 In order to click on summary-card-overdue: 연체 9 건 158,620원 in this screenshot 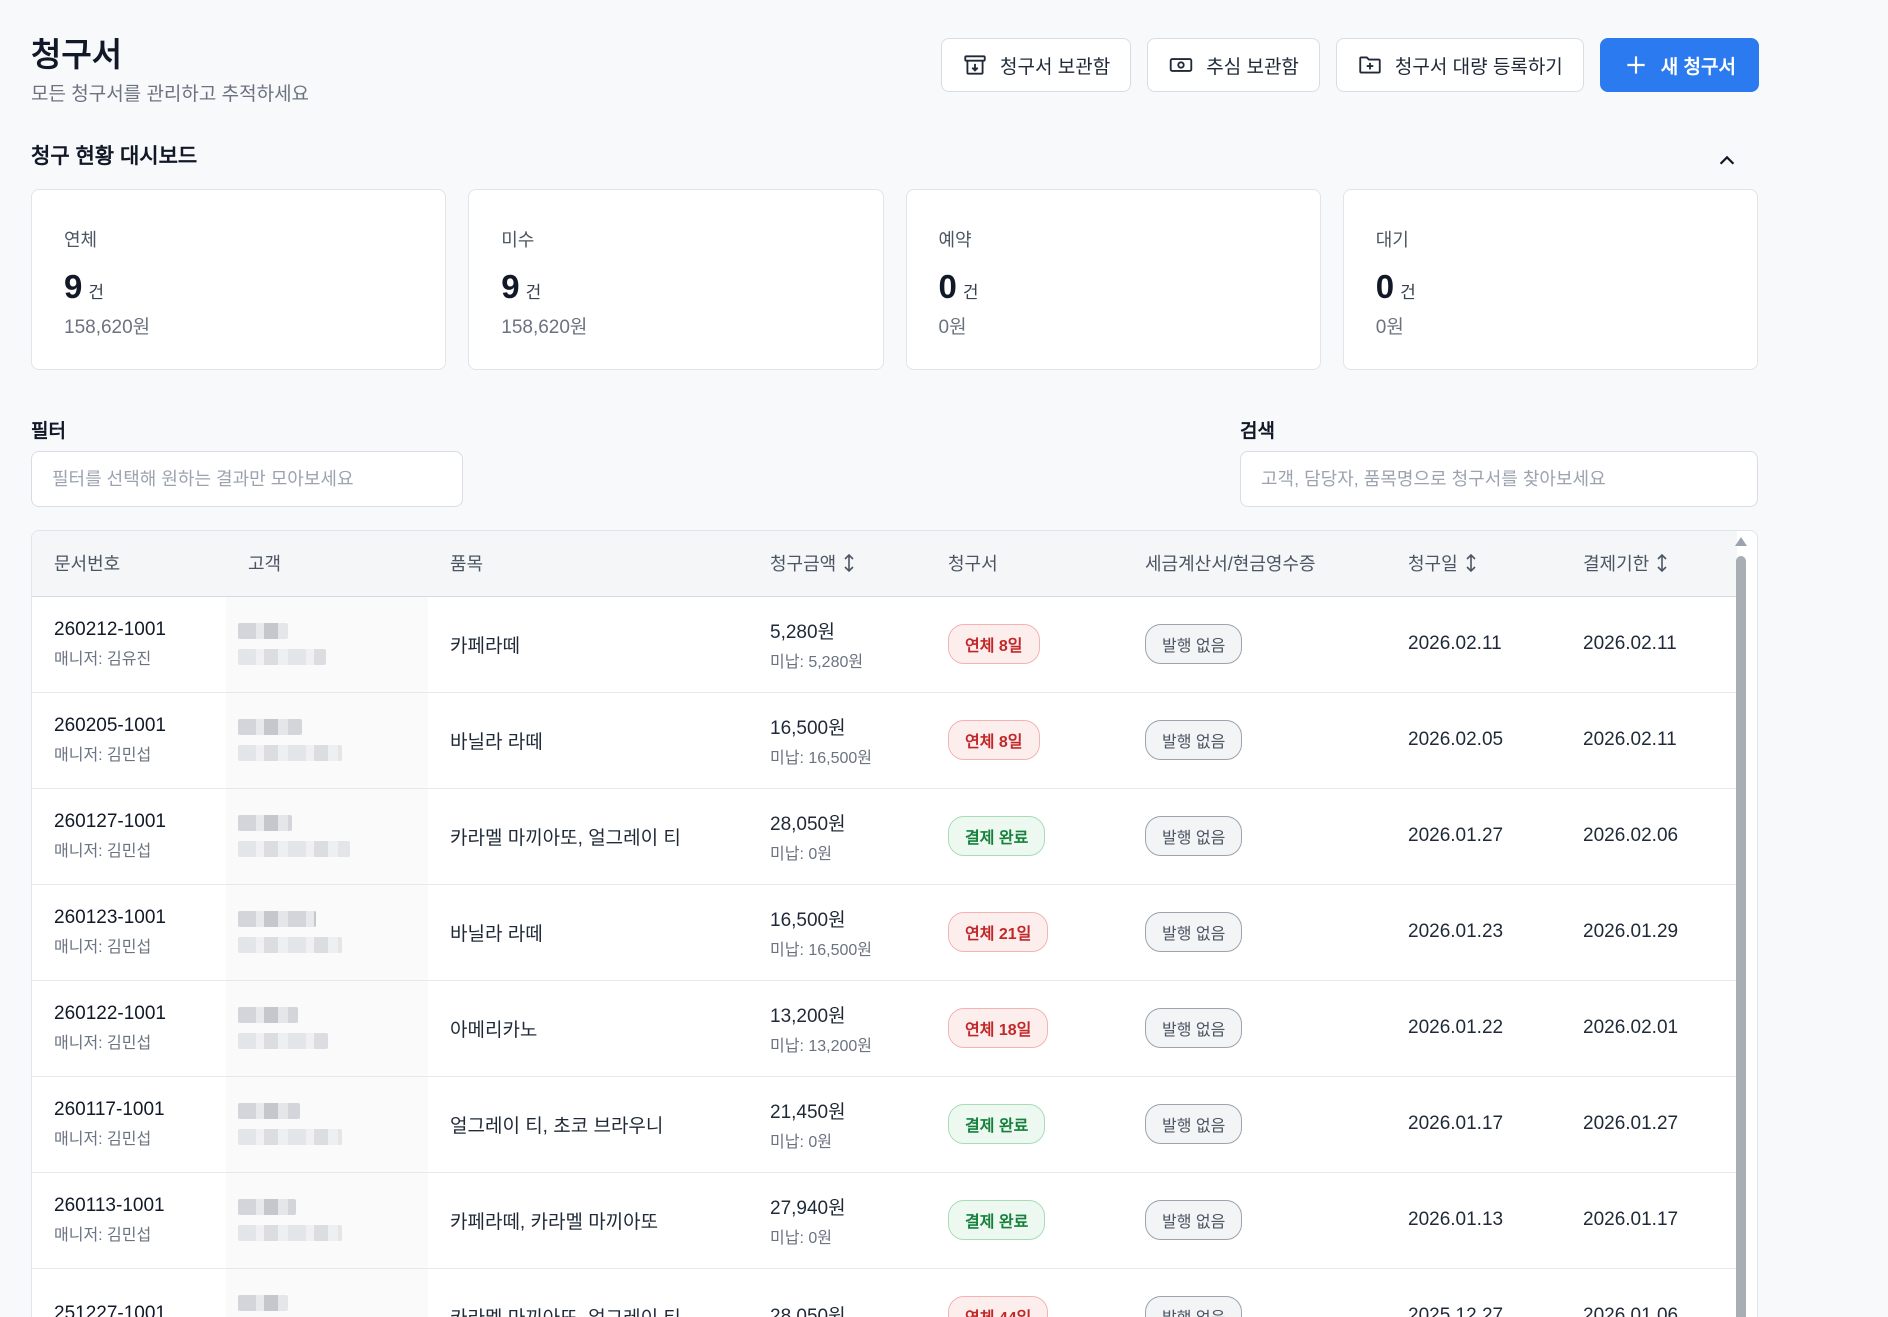, I will do `click(239, 279)`.